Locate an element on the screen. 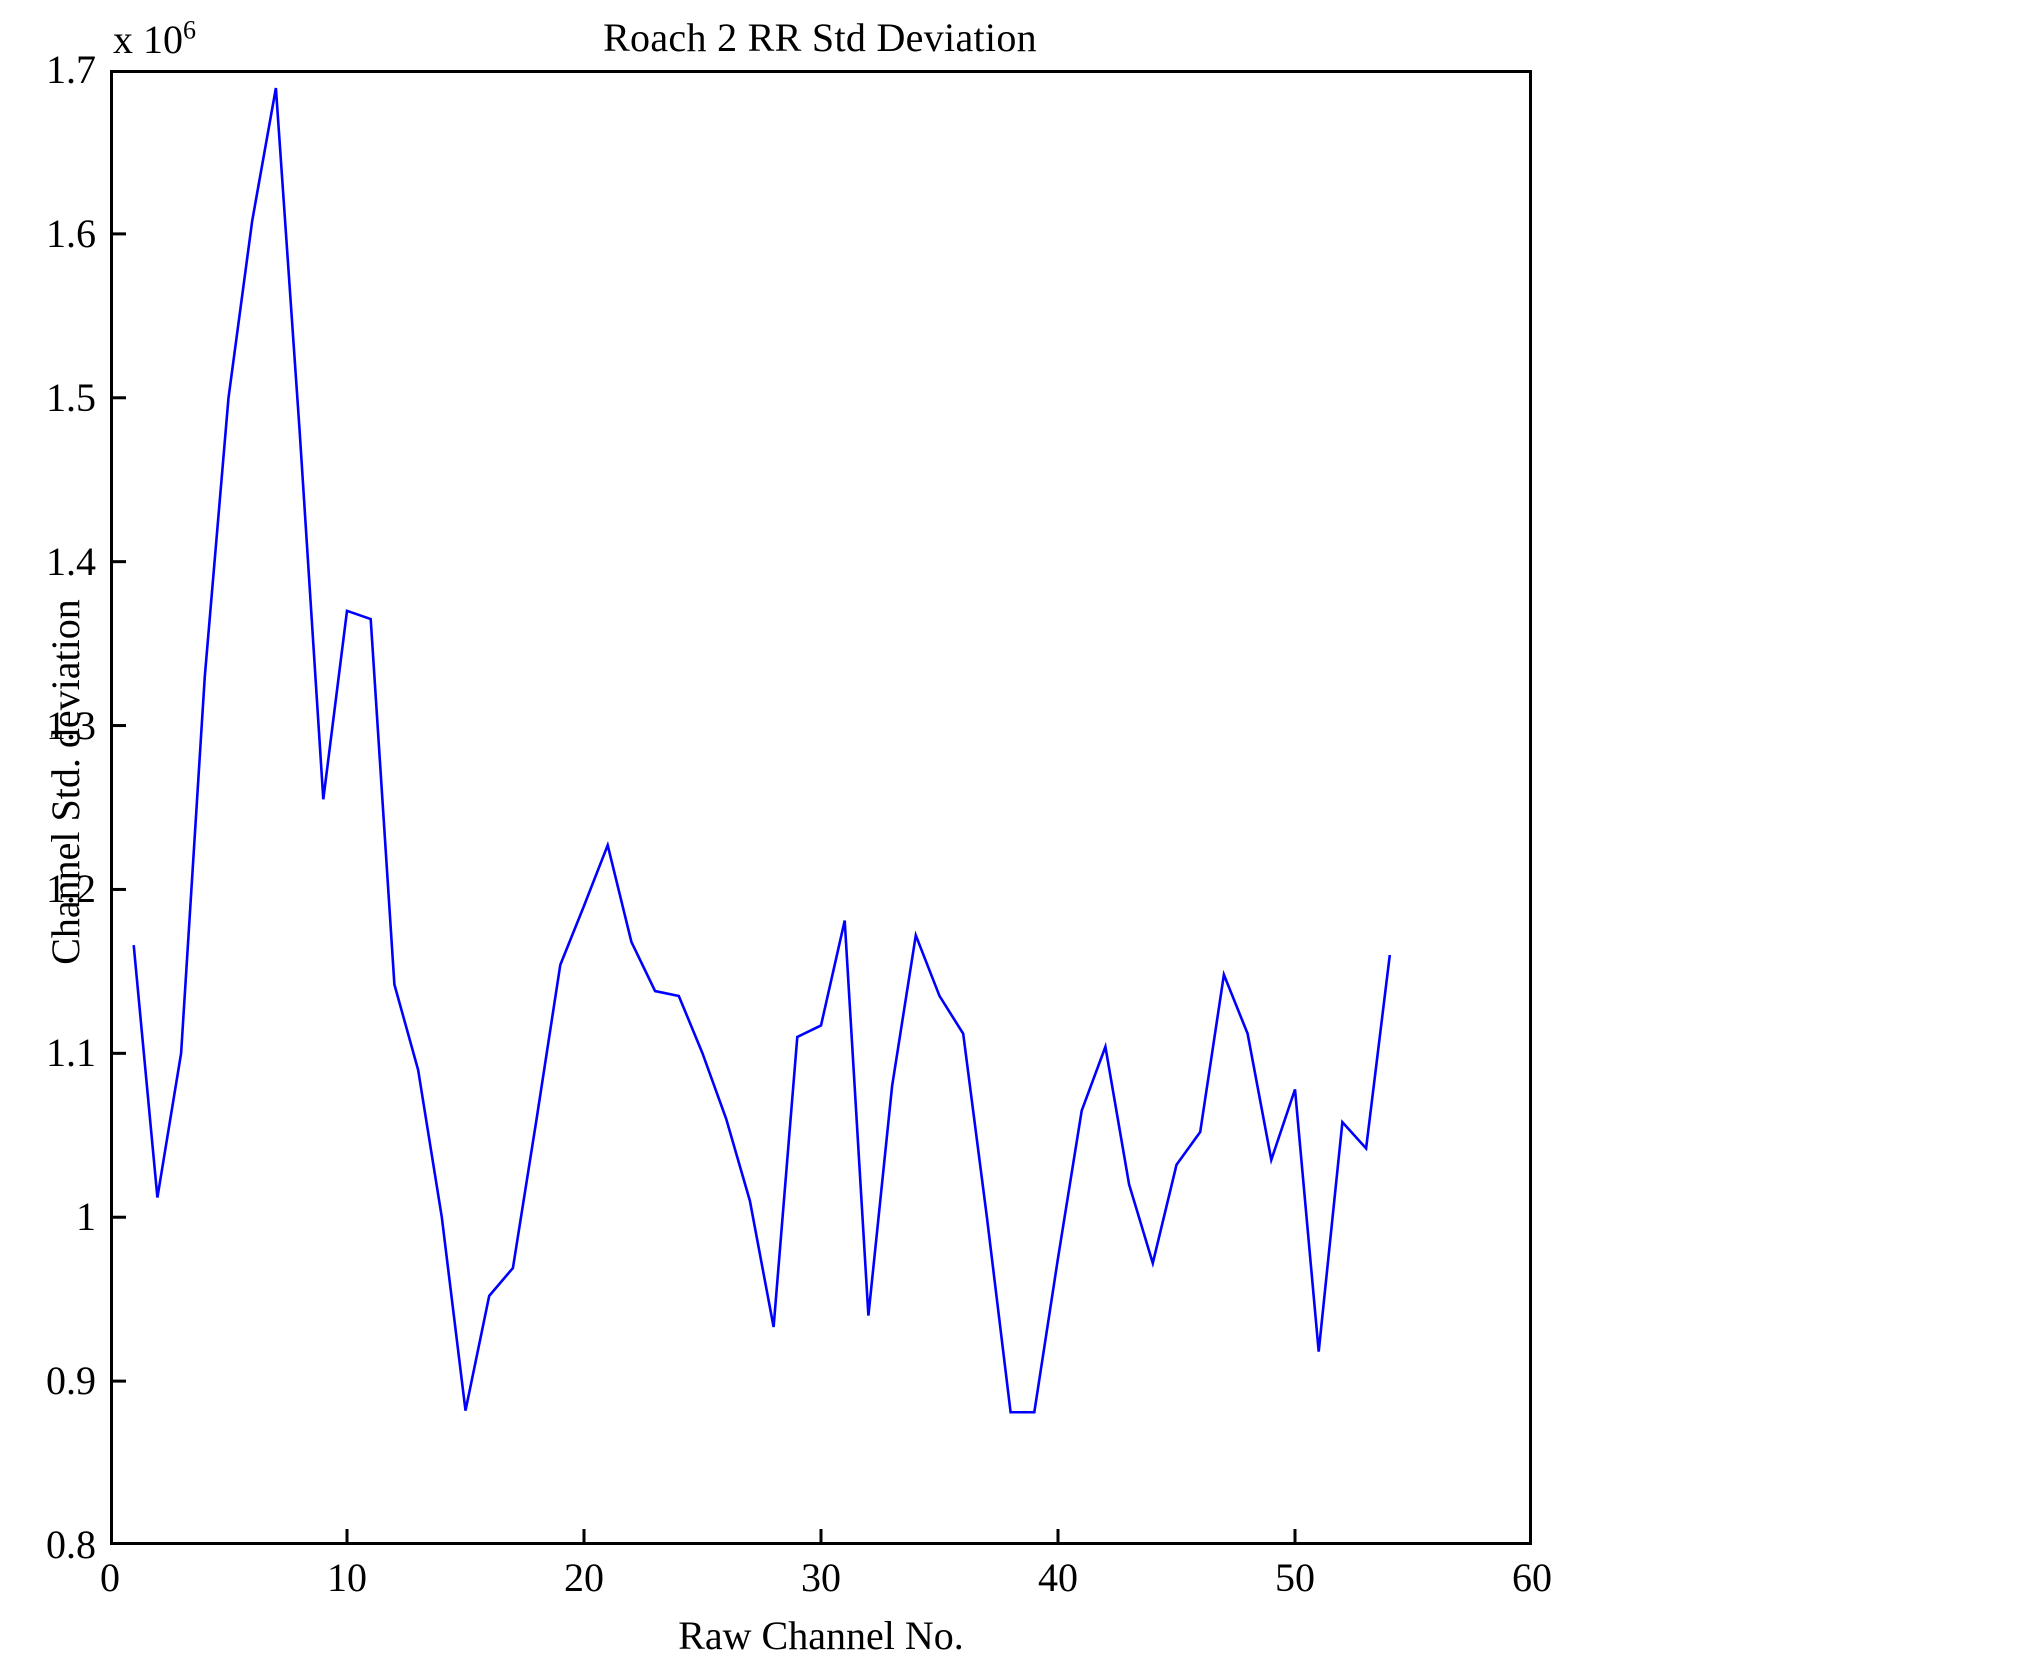 The image size is (2038, 1671). x-axis-tick-label: 50 is located at coordinates (1295, 1577).